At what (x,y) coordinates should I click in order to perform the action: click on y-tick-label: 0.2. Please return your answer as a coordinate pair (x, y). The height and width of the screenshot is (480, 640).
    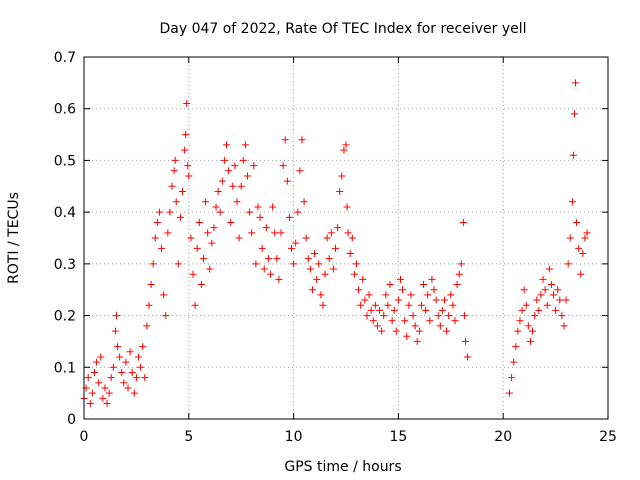
    Looking at the image, I should click on (65, 317).